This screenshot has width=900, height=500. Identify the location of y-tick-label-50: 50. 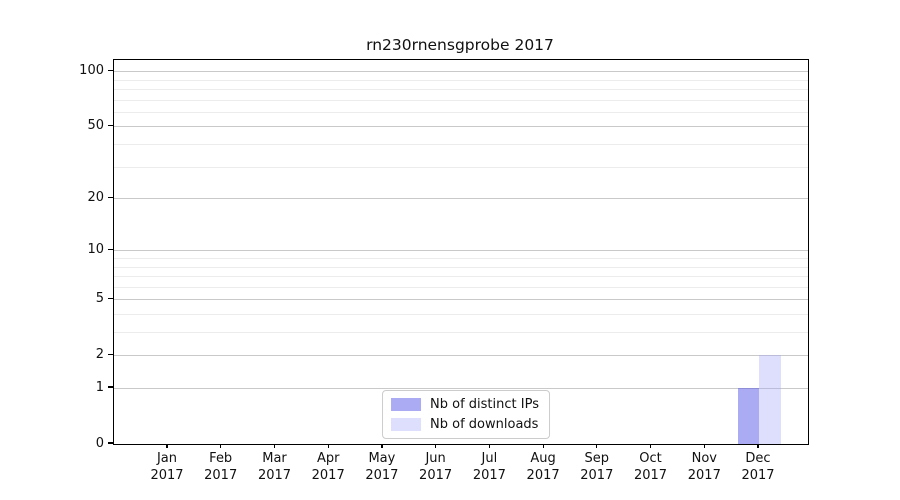
(95, 125).